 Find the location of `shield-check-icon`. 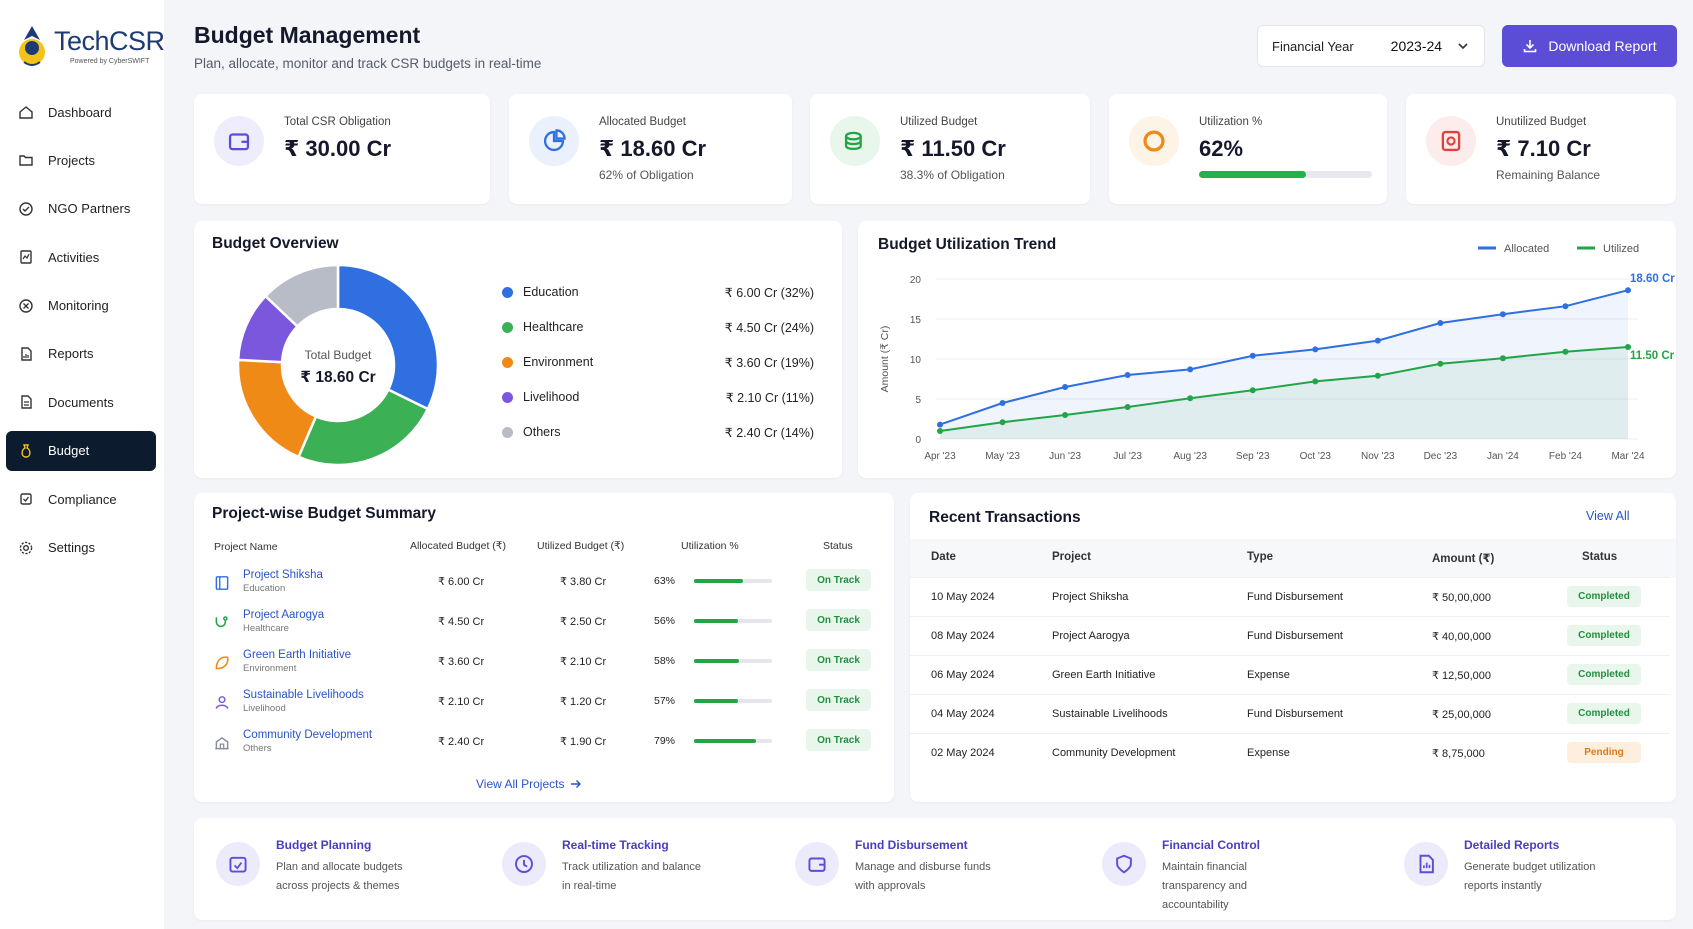

shield-check-icon is located at coordinates (26, 499).